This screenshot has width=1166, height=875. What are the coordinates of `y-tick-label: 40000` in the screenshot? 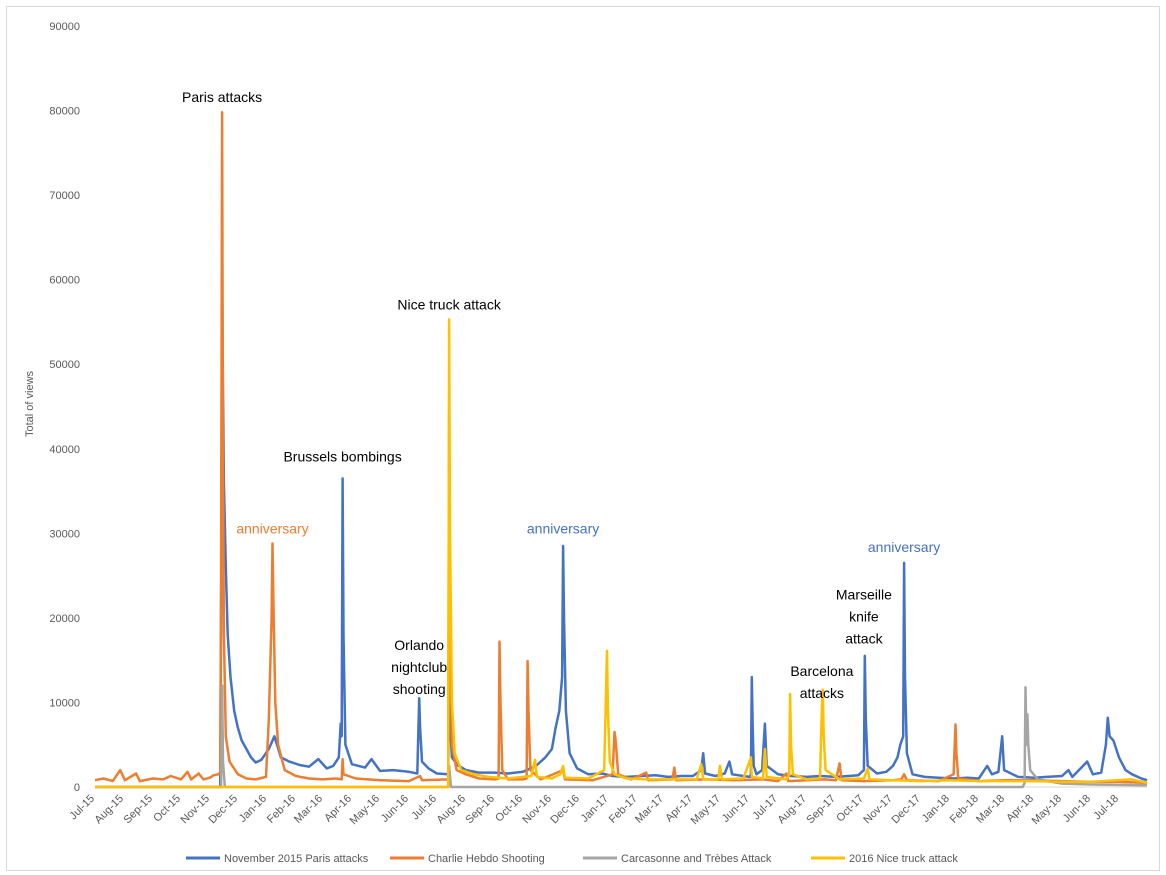 It's located at (64, 450).